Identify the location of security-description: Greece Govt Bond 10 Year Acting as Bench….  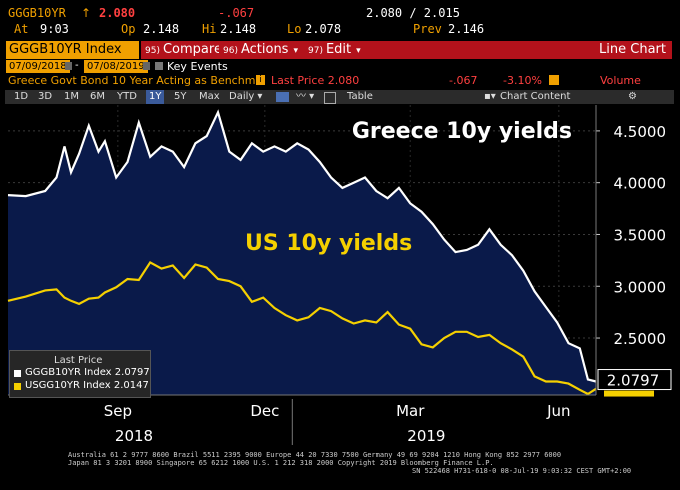
(137, 80).